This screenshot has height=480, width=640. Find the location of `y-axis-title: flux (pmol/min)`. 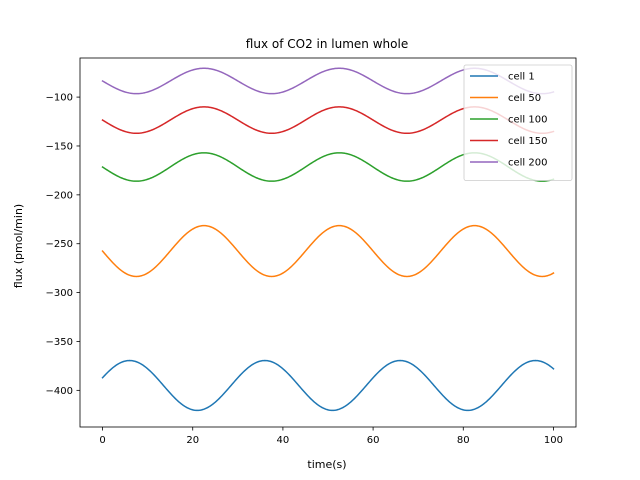

y-axis-title: flux (pmol/min) is located at coordinates (18, 246).